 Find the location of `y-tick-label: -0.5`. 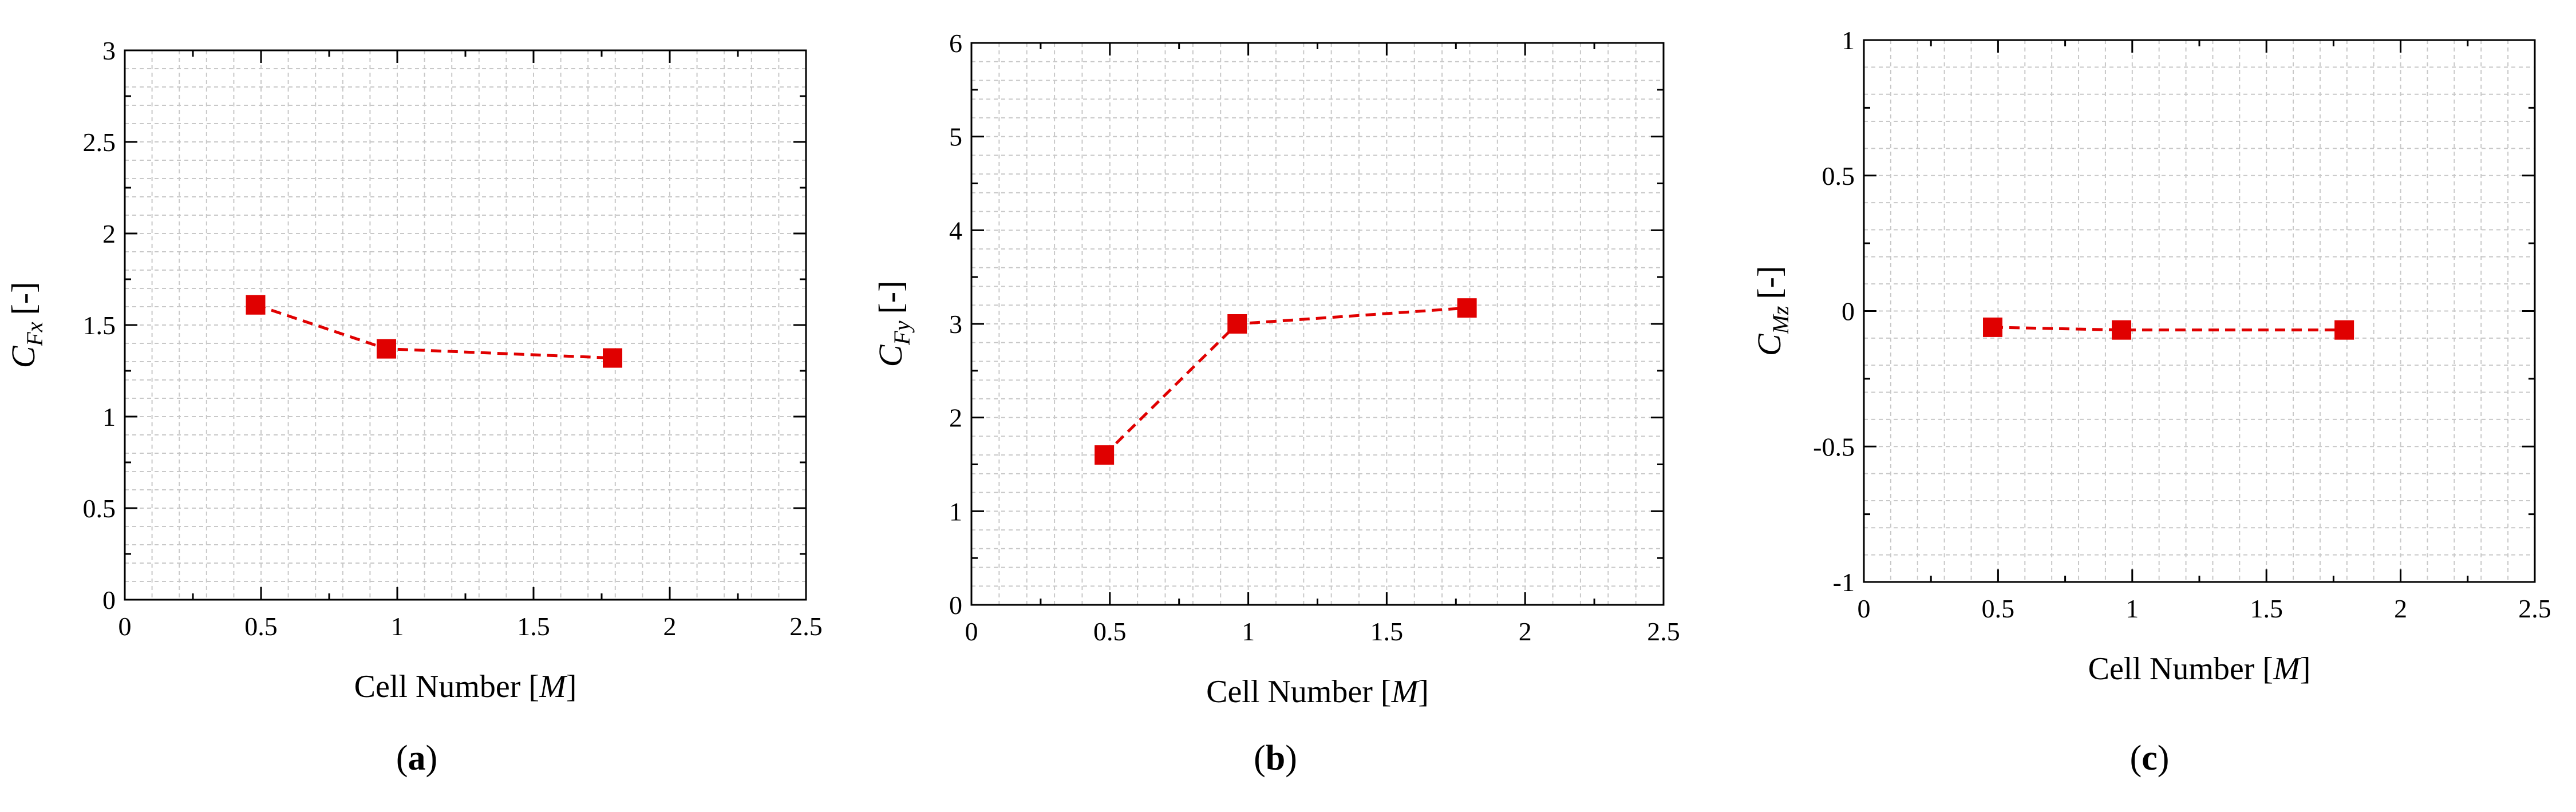

y-tick-label: -0.5 is located at coordinates (1834, 446).